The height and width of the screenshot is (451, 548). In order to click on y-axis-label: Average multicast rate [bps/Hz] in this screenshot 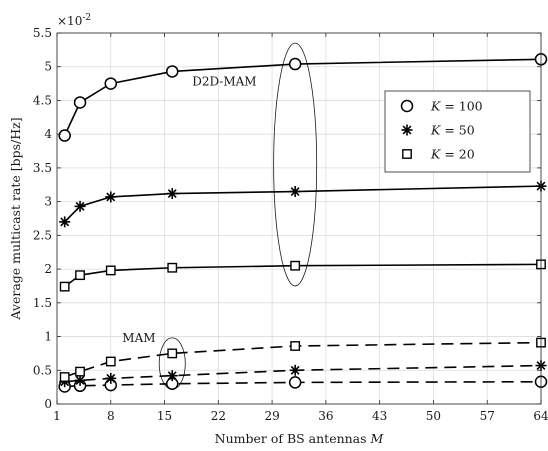, I will do `click(15, 218)`.